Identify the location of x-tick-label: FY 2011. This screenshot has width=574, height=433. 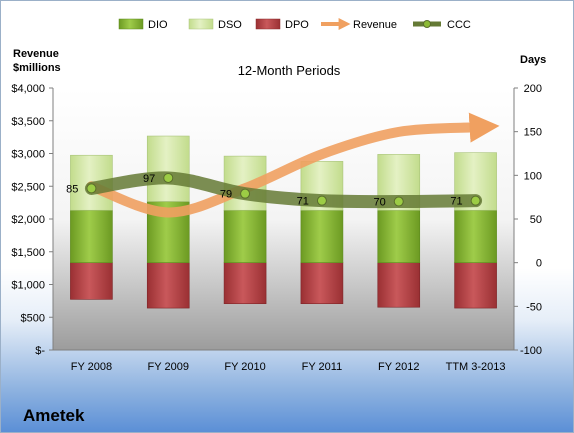
(322, 367).